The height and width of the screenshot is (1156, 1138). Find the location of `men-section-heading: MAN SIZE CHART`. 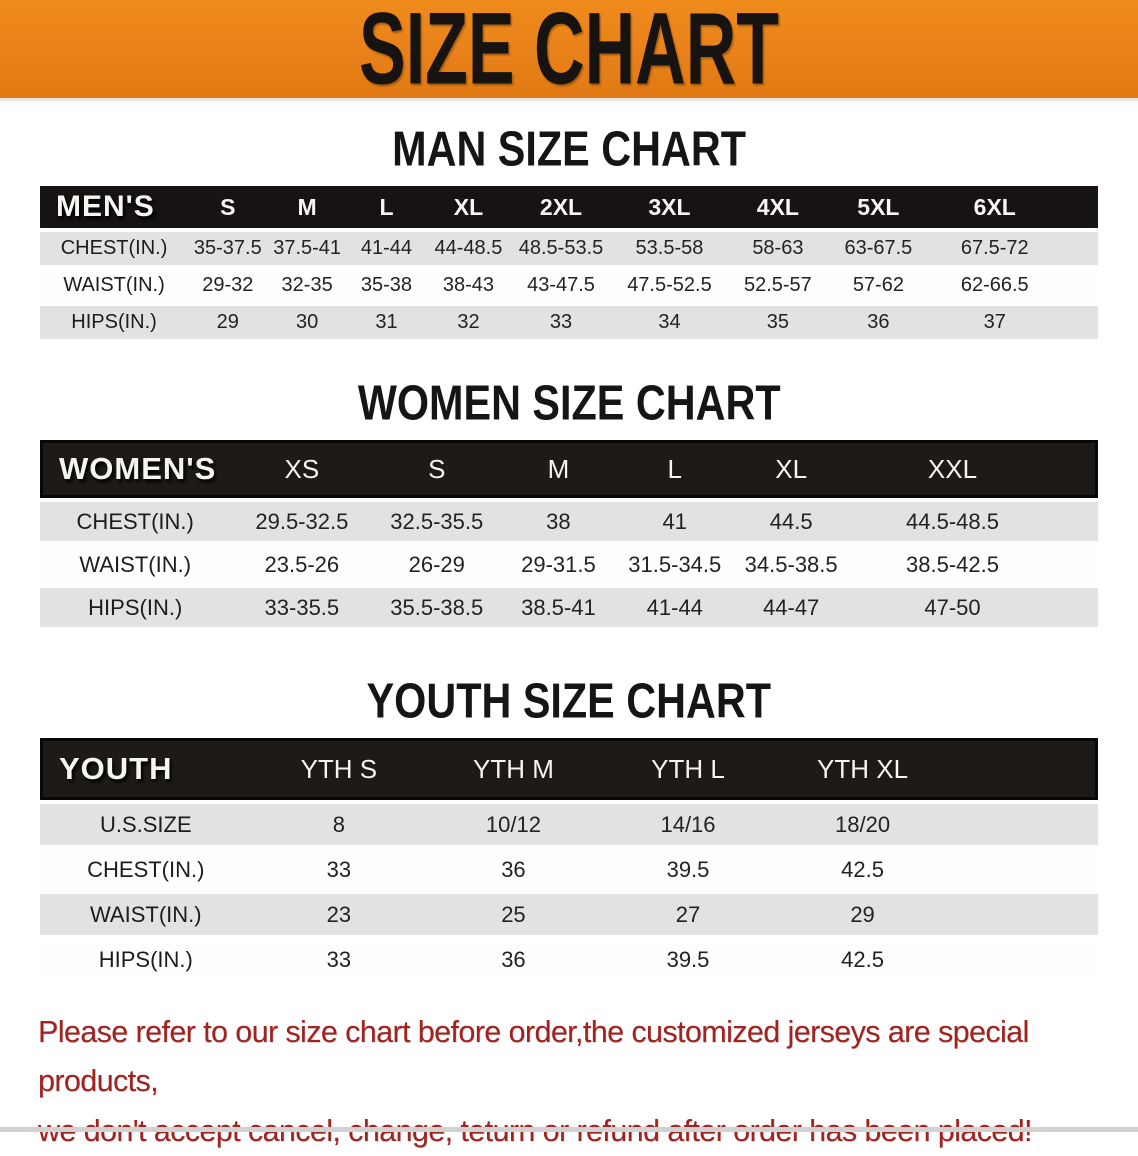

men-section-heading: MAN SIZE CHART is located at coordinates (569, 148).